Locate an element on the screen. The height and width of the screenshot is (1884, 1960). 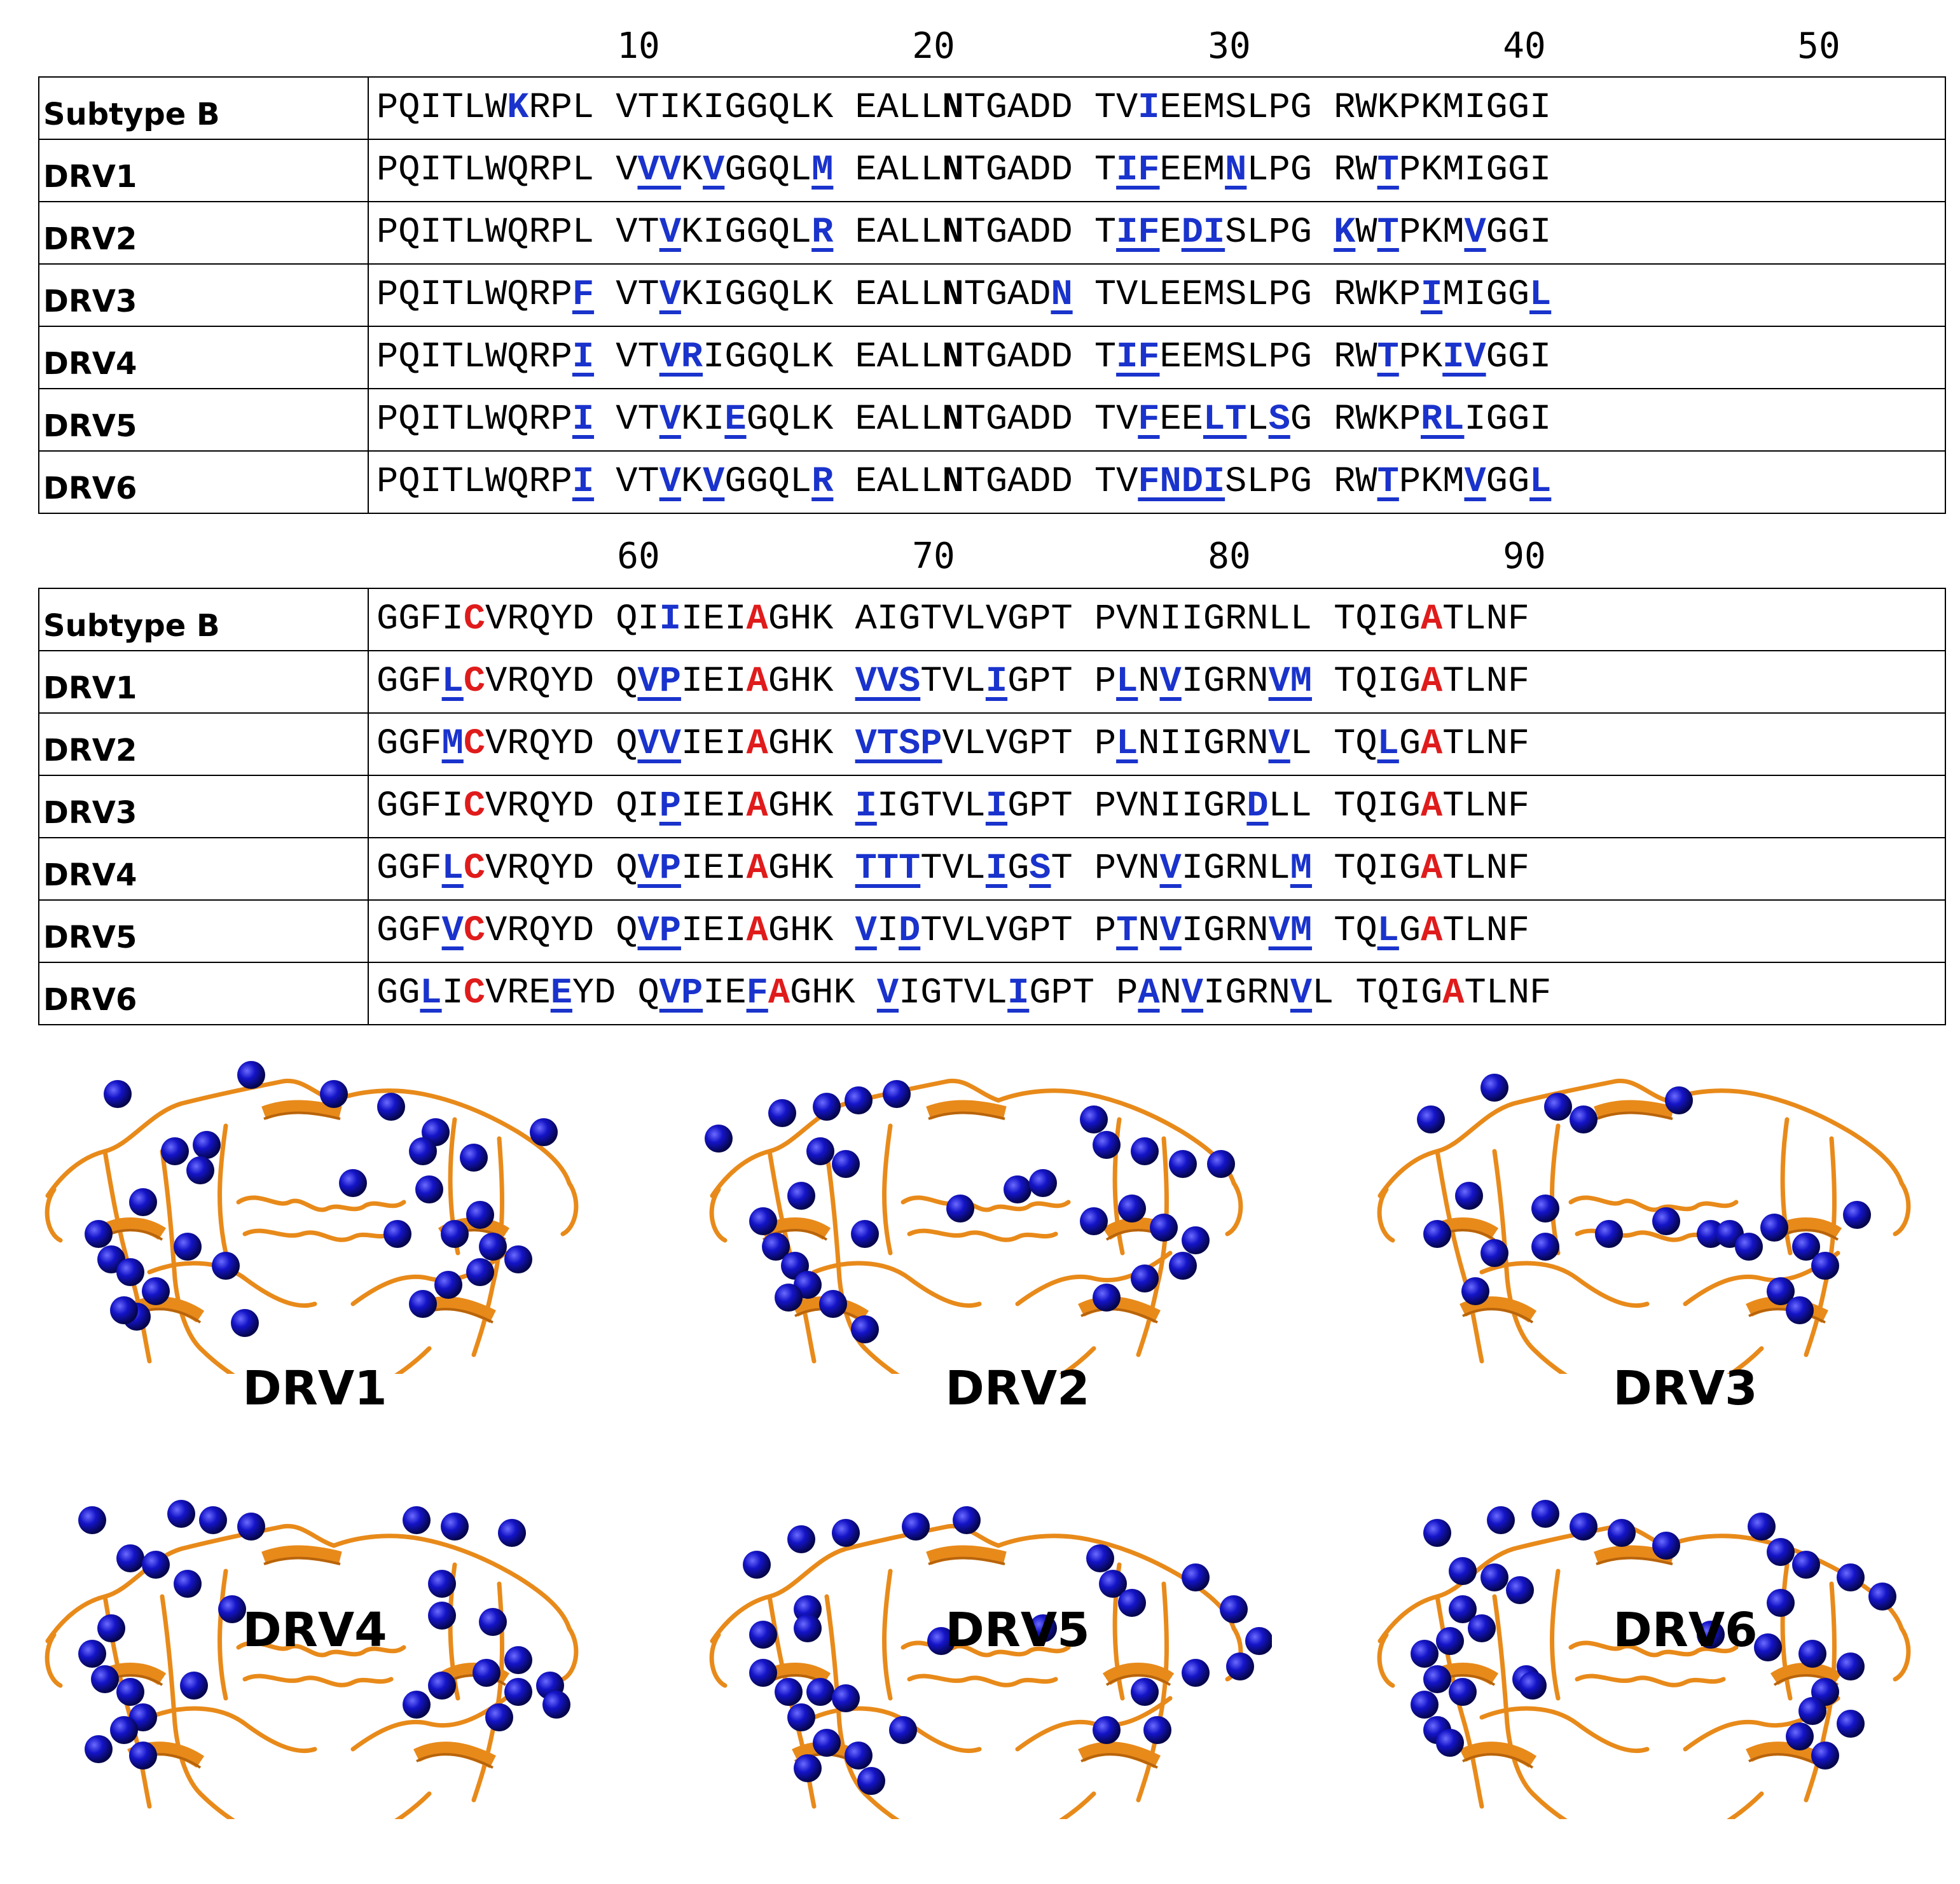
sequence-segment: IGRNL is located at coordinates (1235, 868).